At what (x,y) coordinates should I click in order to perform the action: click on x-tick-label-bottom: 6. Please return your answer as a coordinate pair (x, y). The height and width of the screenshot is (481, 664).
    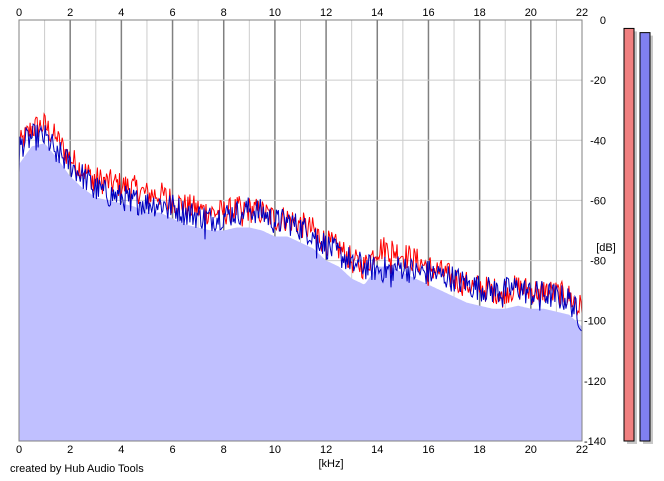
    Looking at the image, I should click on (172, 450).